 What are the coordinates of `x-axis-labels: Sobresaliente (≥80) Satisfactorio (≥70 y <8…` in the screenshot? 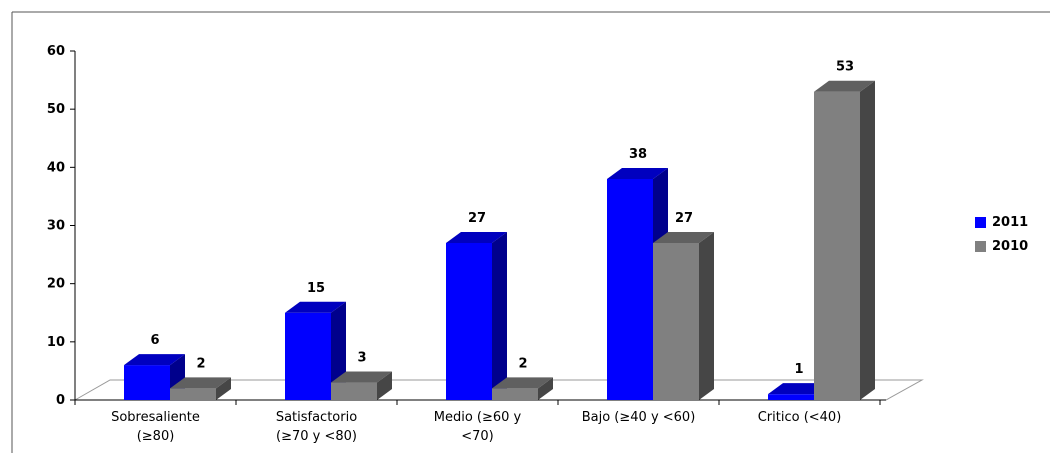 It's located at (476, 427).